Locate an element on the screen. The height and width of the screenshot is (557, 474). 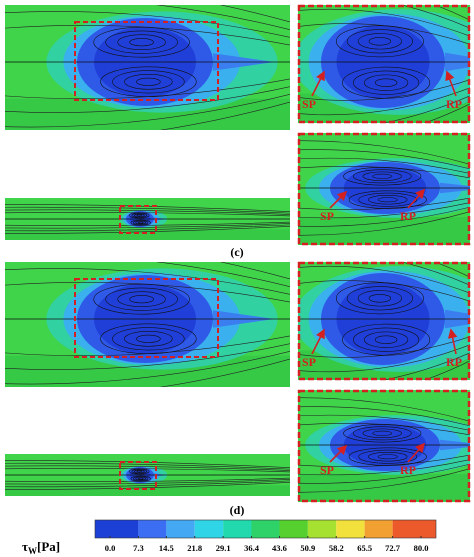
tick-label: 14.5 is located at coordinates (166, 548).